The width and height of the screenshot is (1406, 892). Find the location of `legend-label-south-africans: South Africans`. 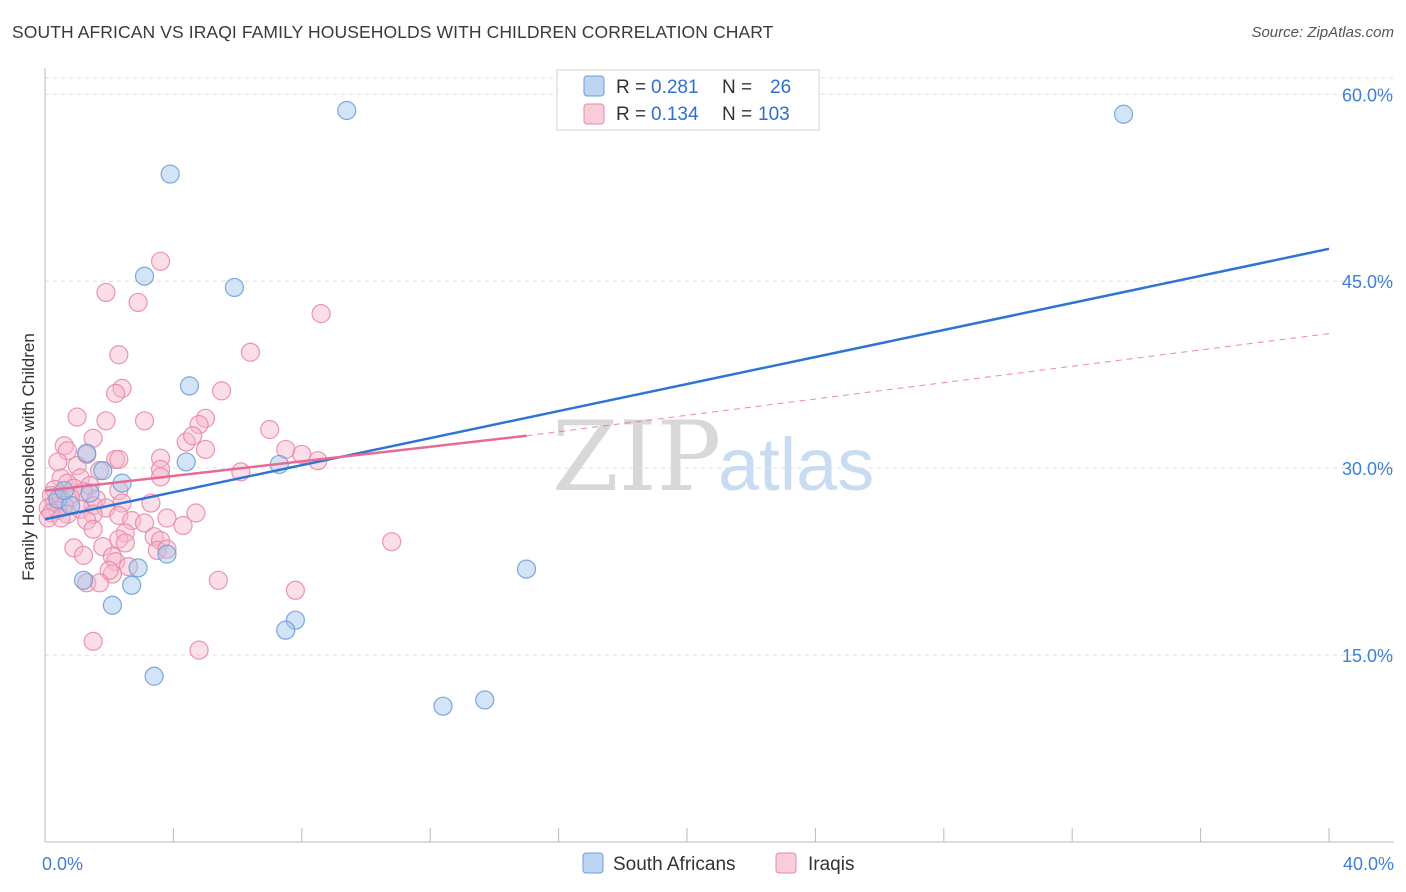

legend-label-south-africans: South Africans is located at coordinates (674, 864).